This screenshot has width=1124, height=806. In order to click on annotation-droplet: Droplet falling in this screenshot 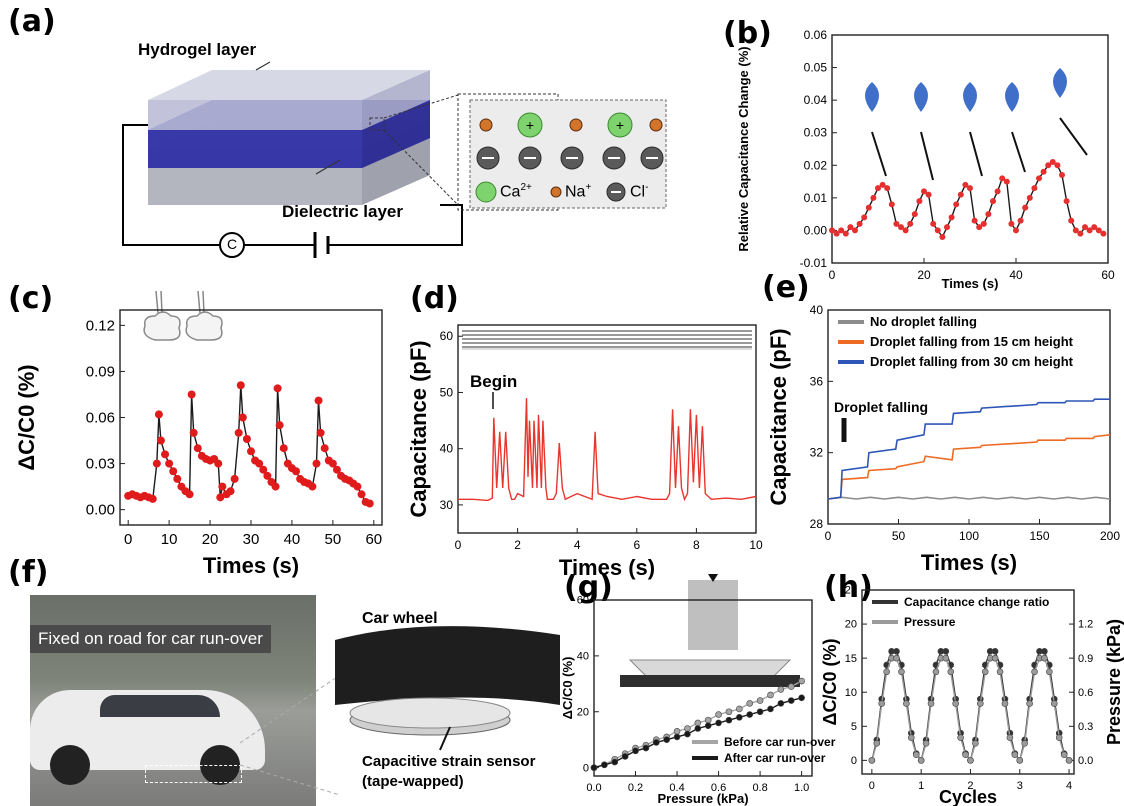, I will do `click(881, 407)`.